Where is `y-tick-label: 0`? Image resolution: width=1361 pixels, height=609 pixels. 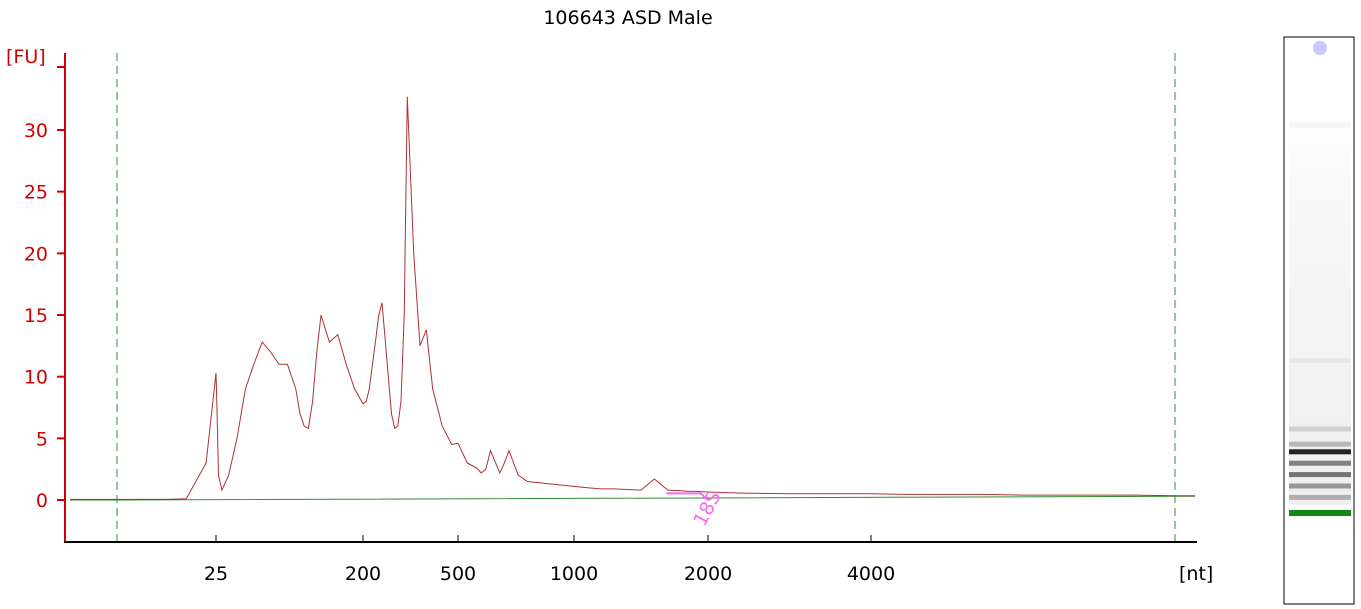
y-tick-label: 0 is located at coordinates (42, 501).